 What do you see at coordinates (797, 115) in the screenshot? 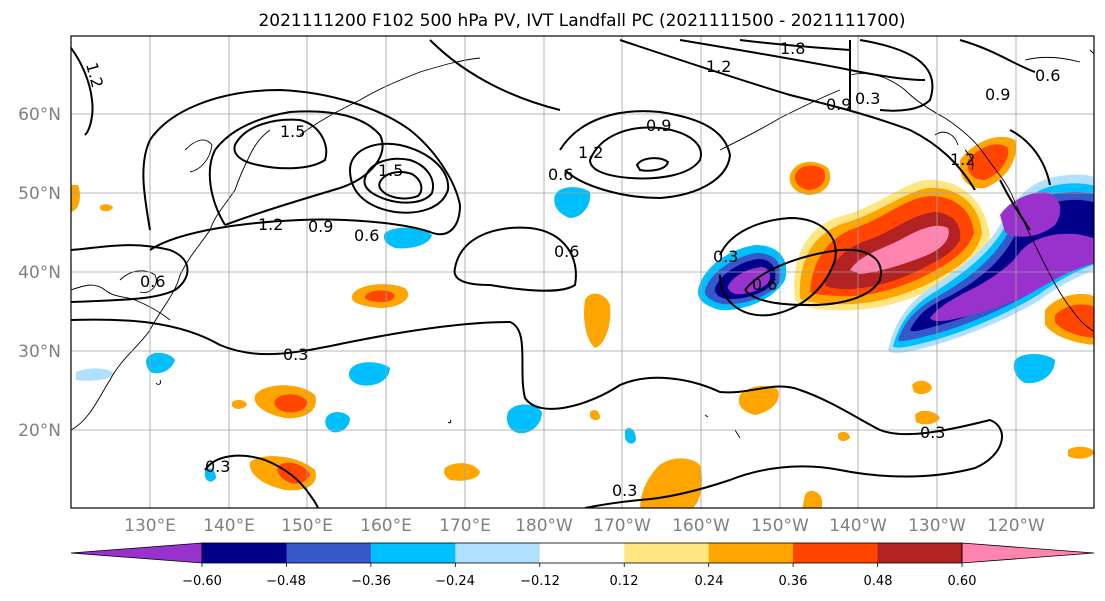
I see `contour-0.9-top` at bounding box center [797, 115].